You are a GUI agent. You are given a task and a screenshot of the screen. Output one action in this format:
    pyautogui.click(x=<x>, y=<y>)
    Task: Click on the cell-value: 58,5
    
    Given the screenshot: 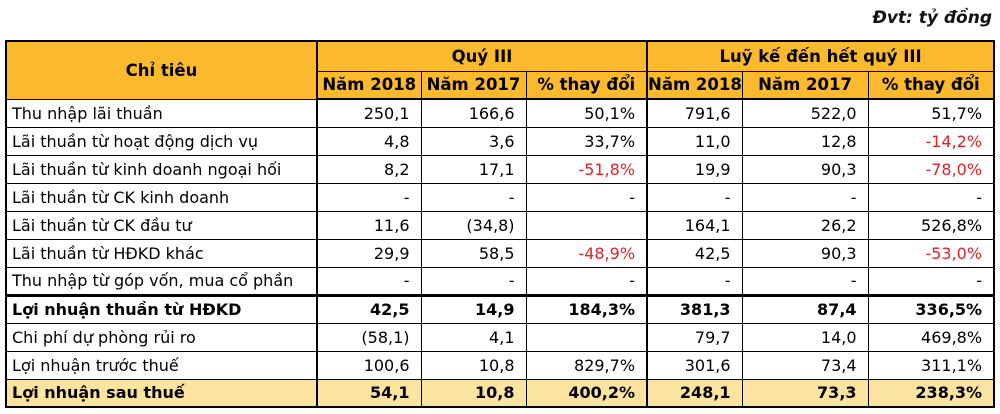 What is the action you would take?
    pyautogui.click(x=473, y=253)
    